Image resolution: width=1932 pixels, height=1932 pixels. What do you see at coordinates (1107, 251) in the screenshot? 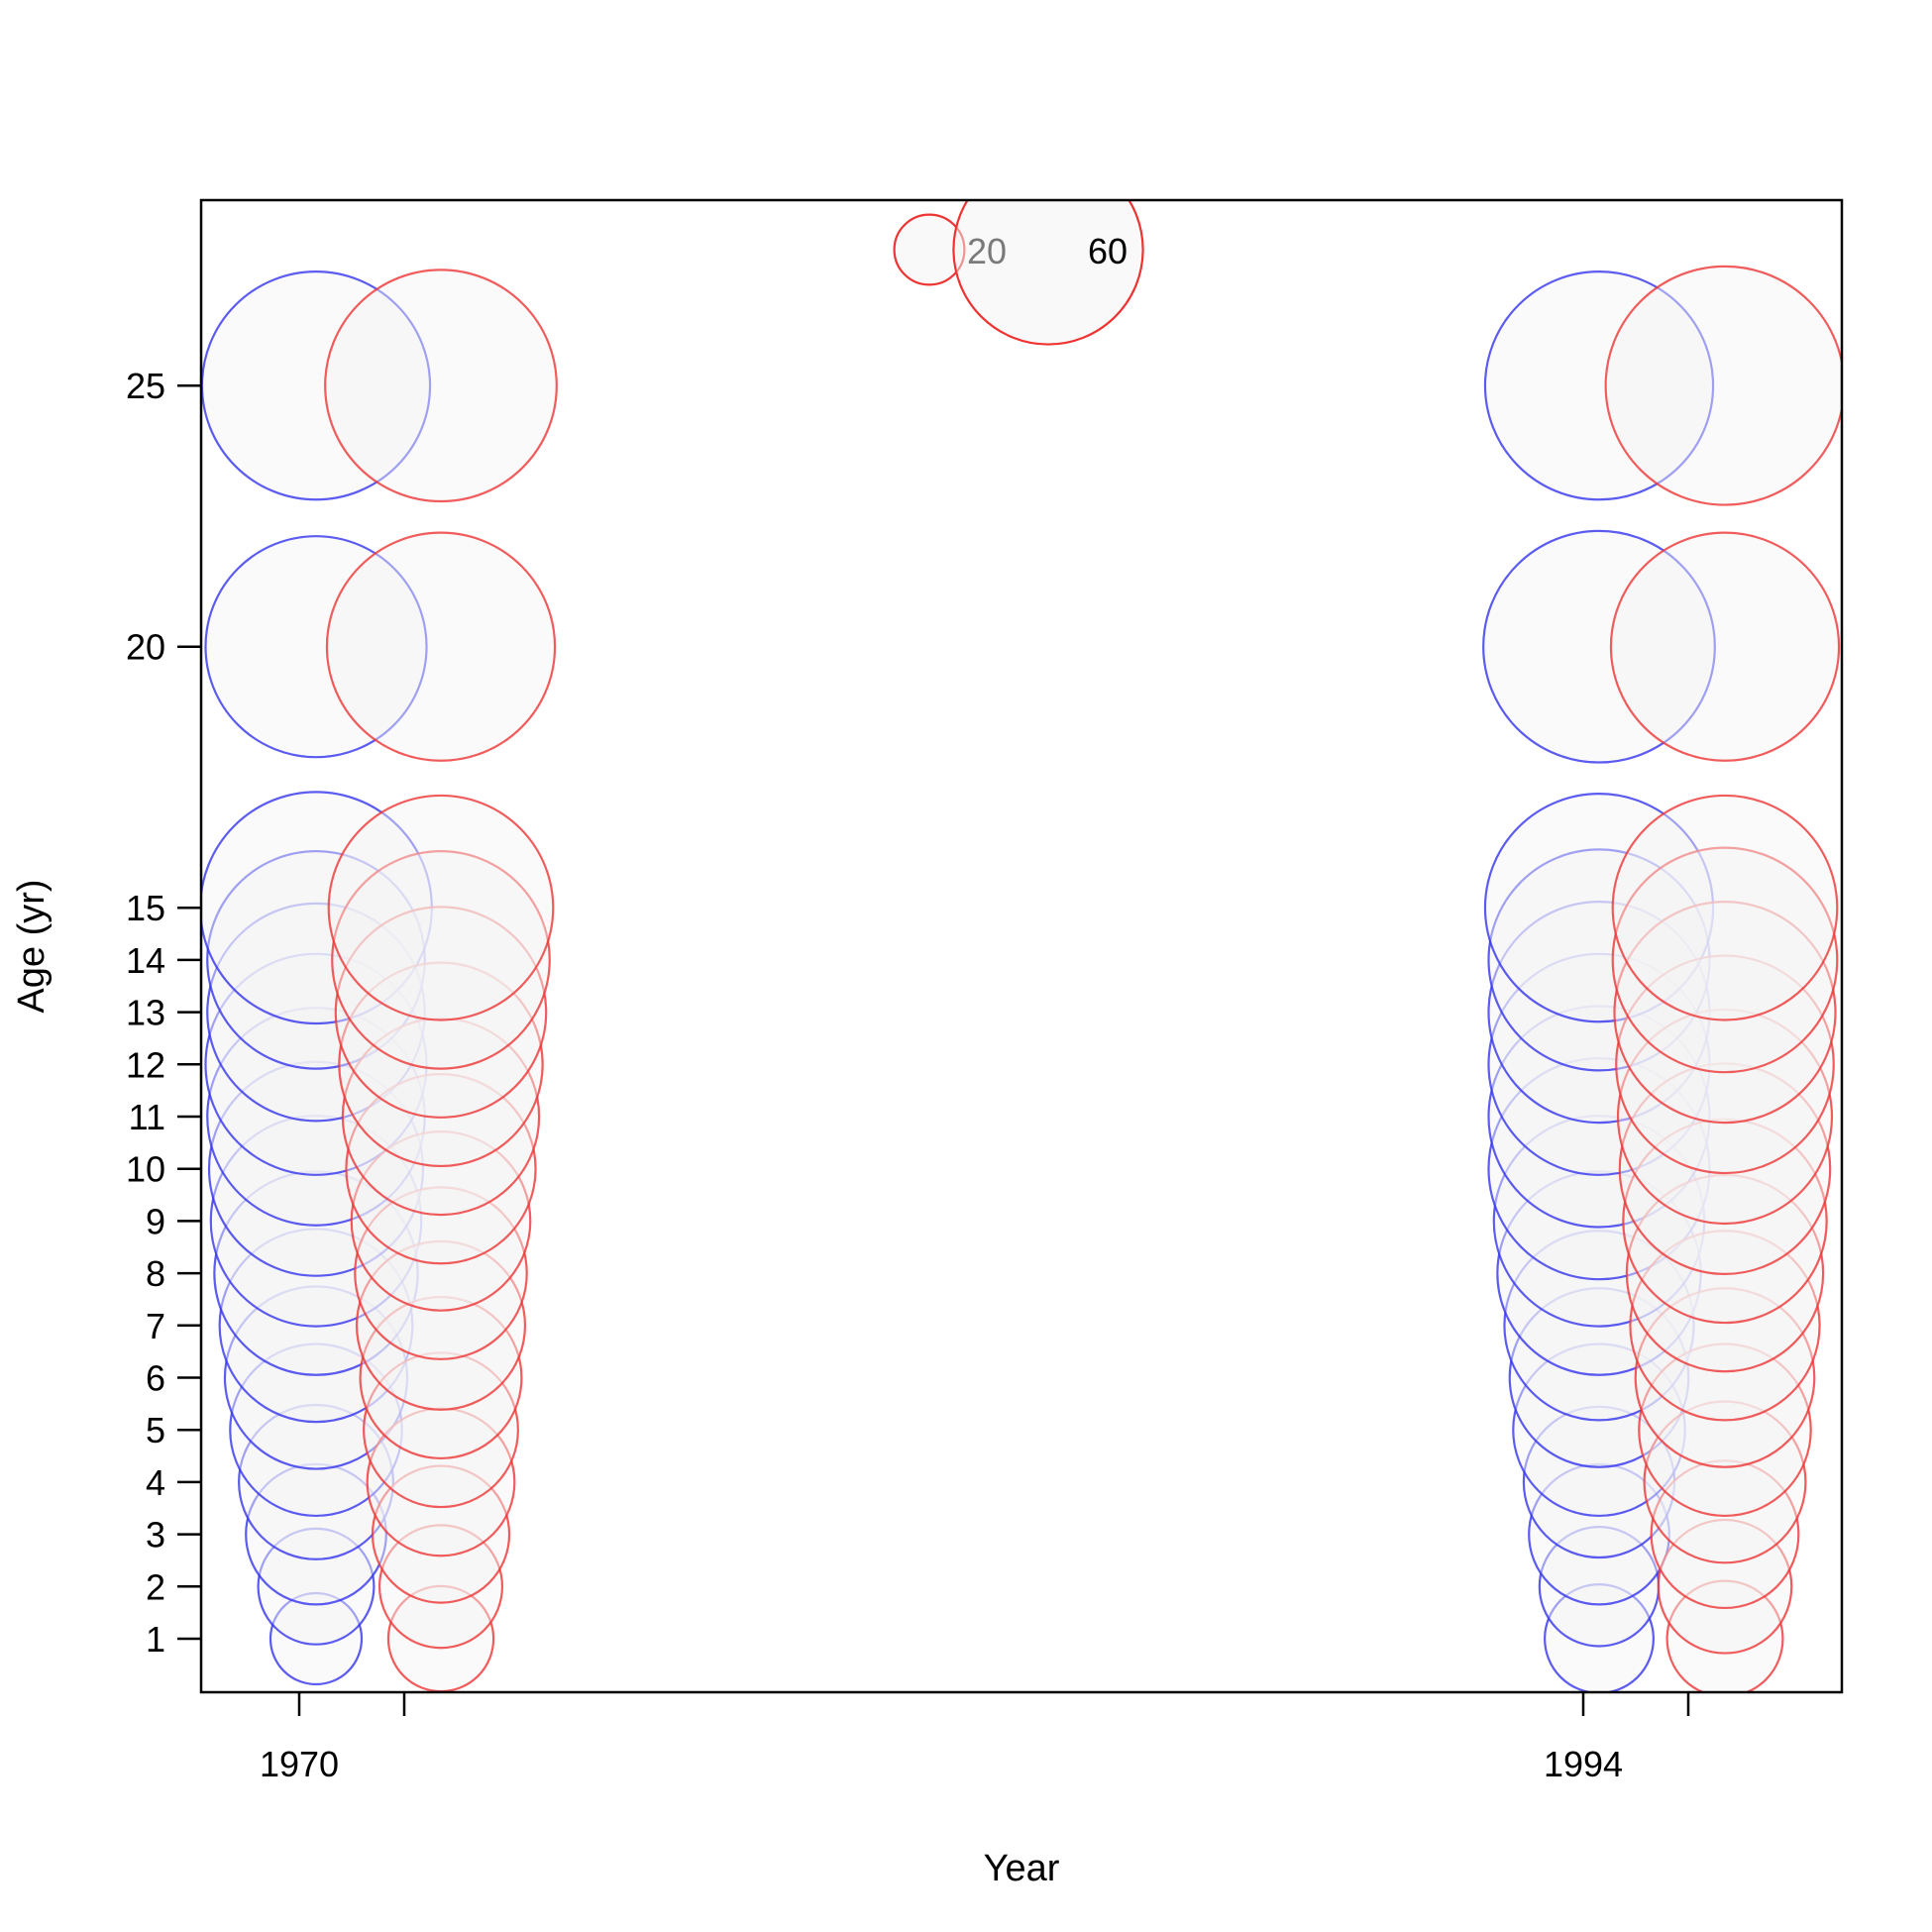
I see `legend-label-60: 60` at bounding box center [1107, 251].